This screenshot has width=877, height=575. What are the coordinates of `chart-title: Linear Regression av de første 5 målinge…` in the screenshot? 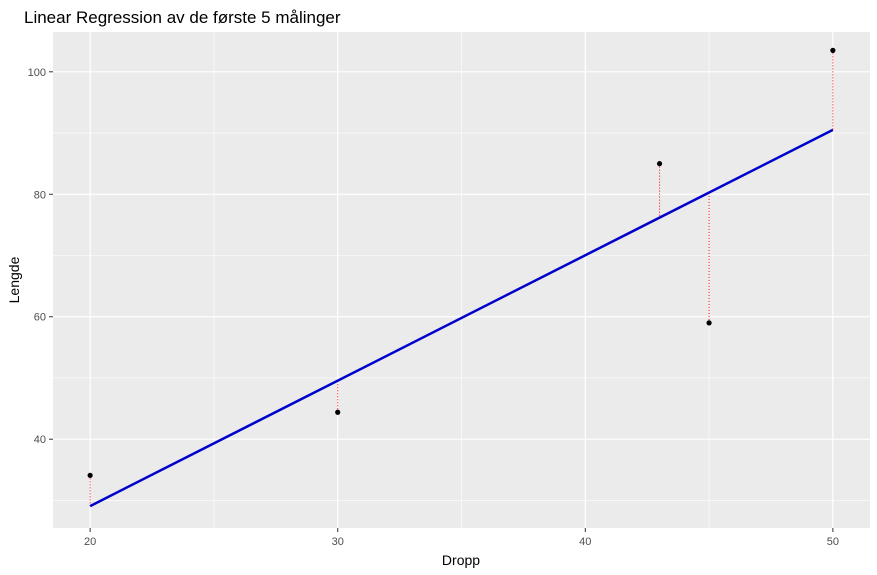 It's located at (182, 17).